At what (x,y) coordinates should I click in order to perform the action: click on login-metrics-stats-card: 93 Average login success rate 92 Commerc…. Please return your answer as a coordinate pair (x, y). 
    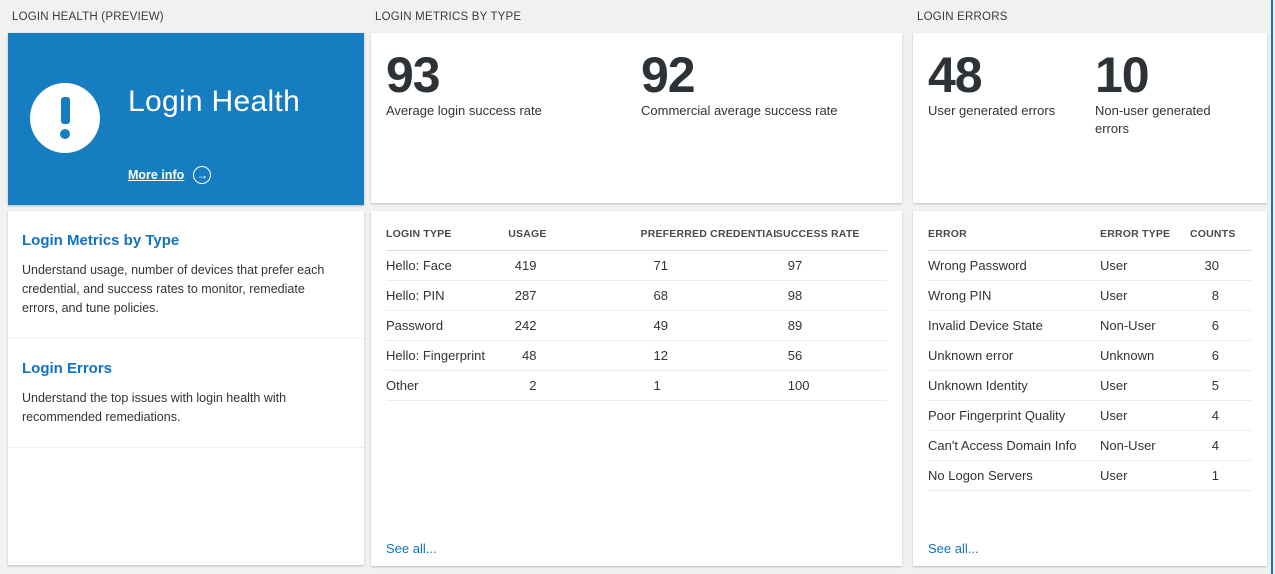
    Looking at the image, I should click on (636, 118).